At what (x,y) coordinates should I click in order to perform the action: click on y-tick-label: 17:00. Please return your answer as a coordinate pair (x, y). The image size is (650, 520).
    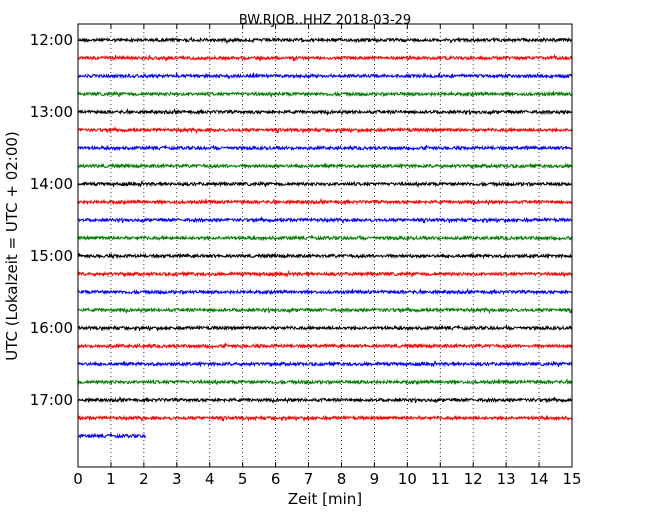
    Looking at the image, I should click on (51, 400).